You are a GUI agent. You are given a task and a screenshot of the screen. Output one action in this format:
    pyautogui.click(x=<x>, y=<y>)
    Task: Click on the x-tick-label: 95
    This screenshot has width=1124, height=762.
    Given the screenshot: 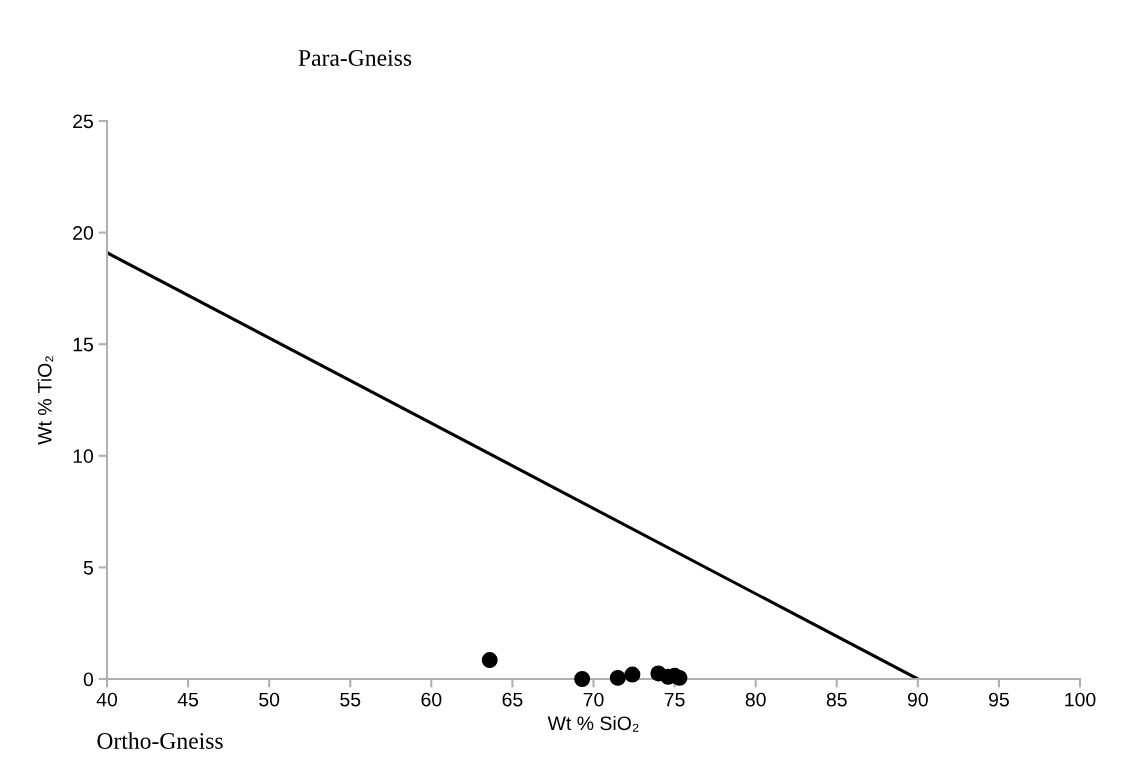 What is the action you would take?
    pyautogui.click(x=999, y=699)
    